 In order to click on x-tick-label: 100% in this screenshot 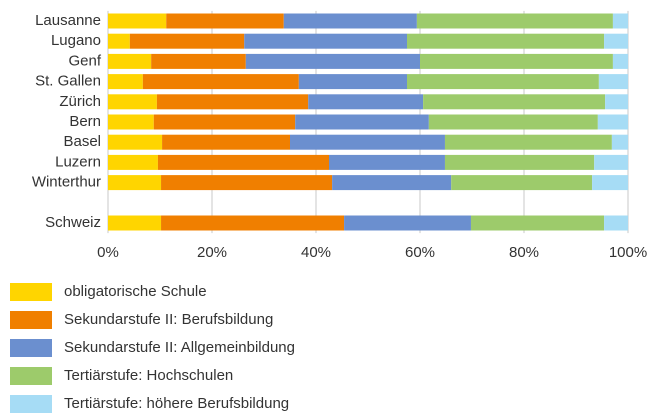, I will do `click(628, 252)`.